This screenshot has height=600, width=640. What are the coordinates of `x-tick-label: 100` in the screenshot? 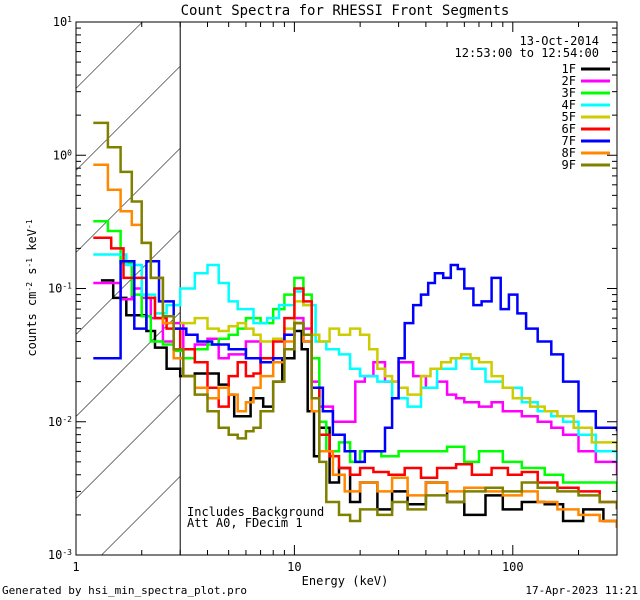 It's located at (513, 567).